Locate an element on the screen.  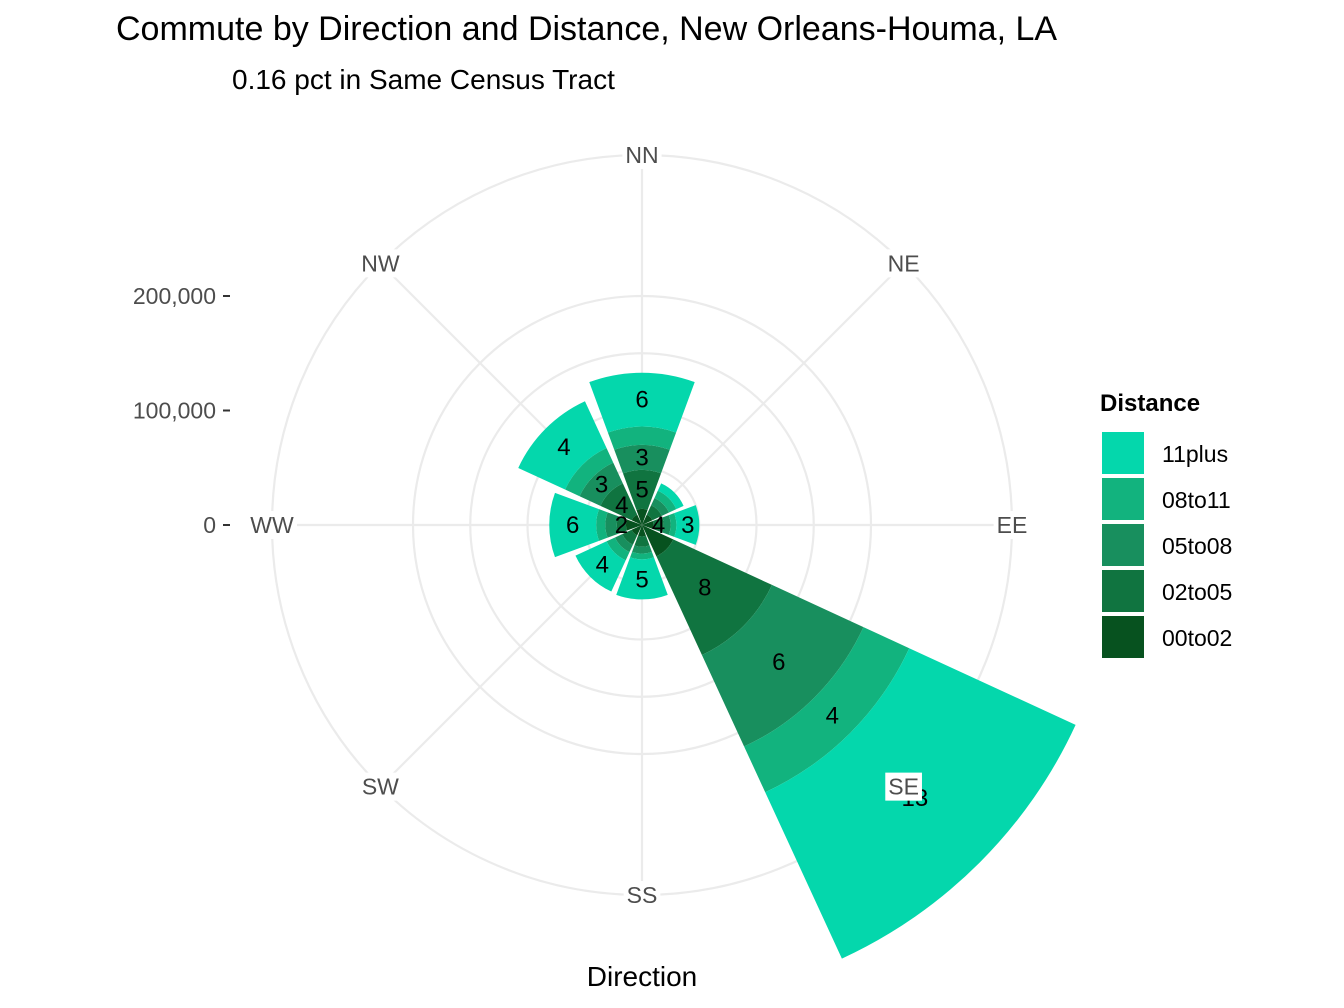
bar-WW-08to11 is located at coordinates (602, 525).